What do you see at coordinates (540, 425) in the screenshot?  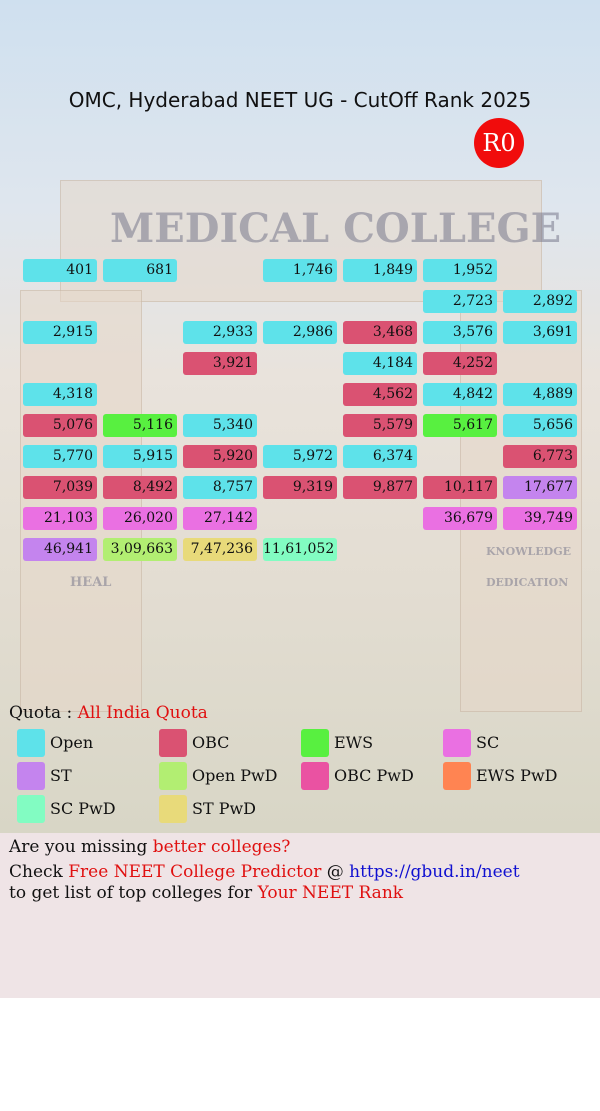 I see `rank-cell: 5,656` at bounding box center [540, 425].